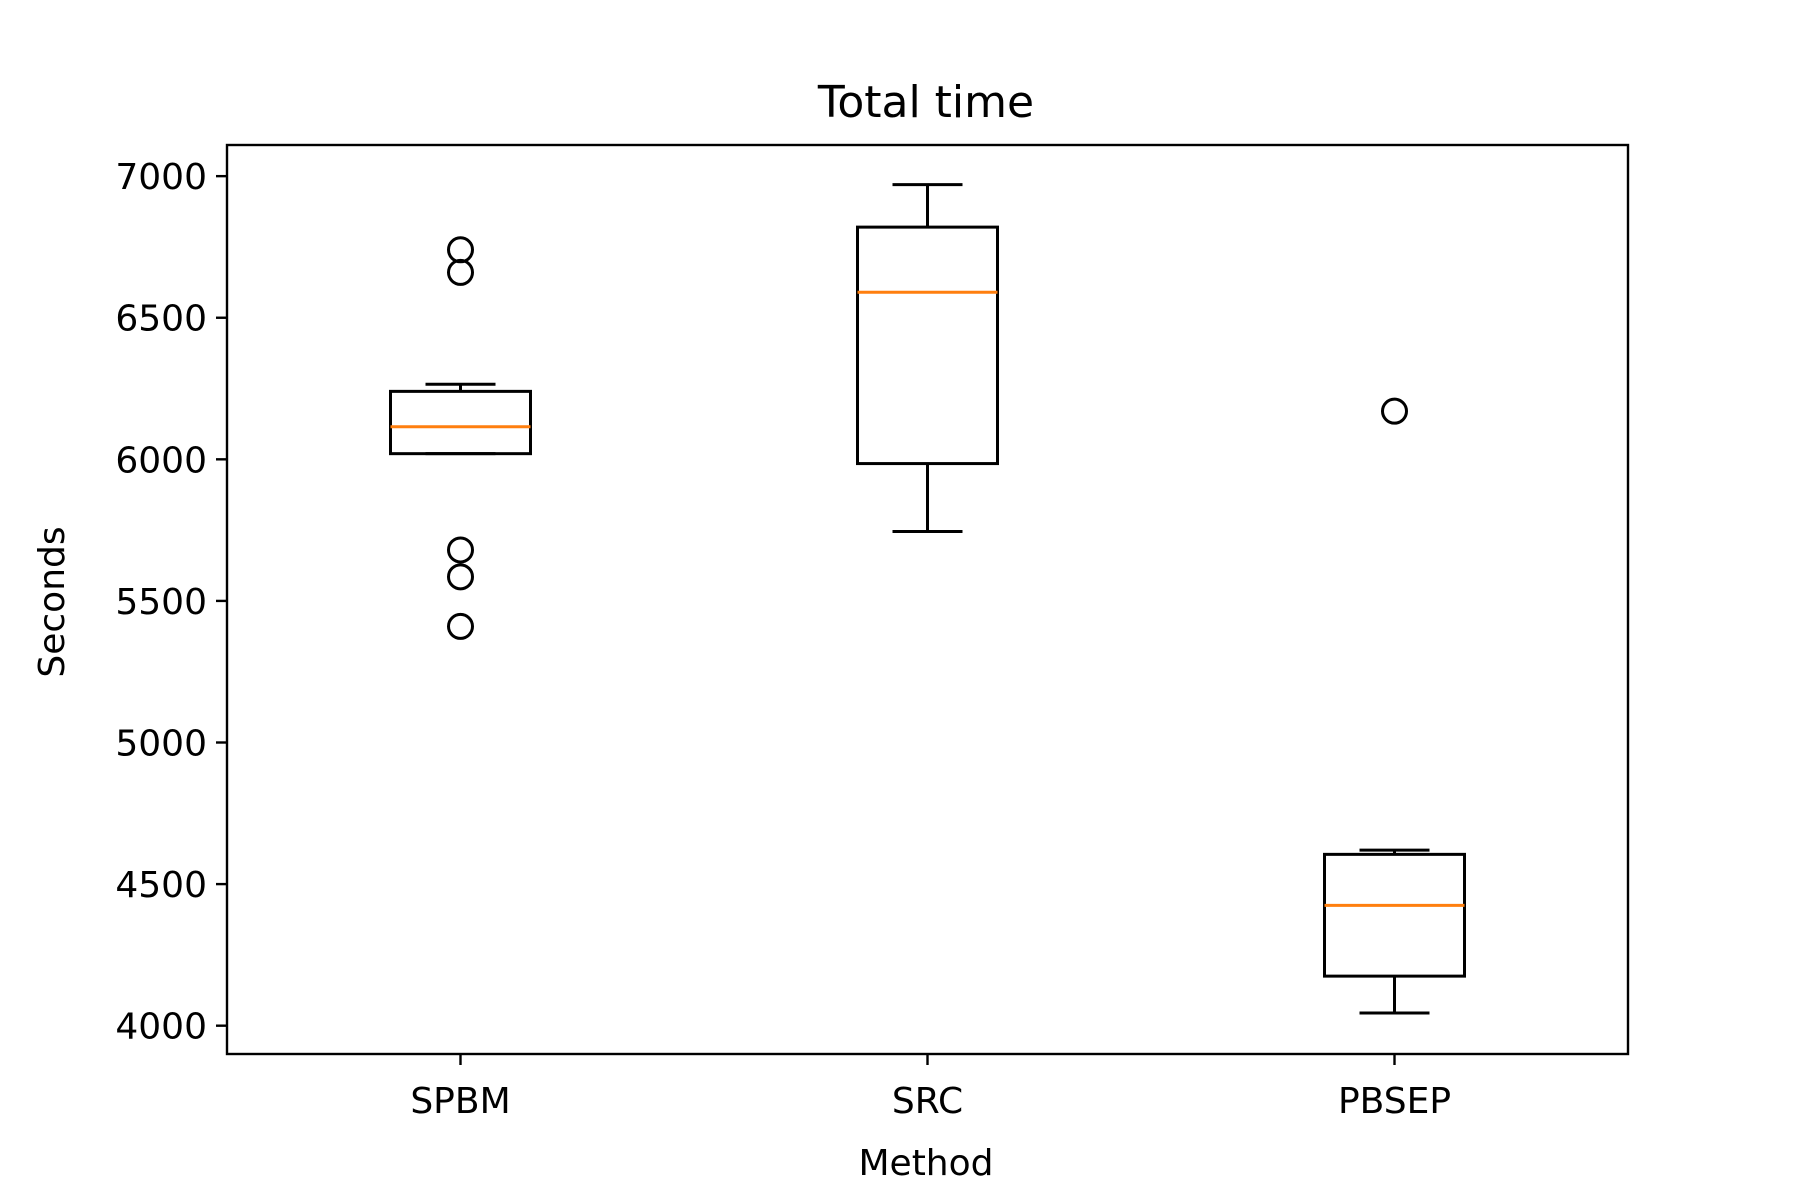  Describe the element at coordinates (1394, 1101) in the screenshot. I see `x-tick-label: PBSEP` at that location.